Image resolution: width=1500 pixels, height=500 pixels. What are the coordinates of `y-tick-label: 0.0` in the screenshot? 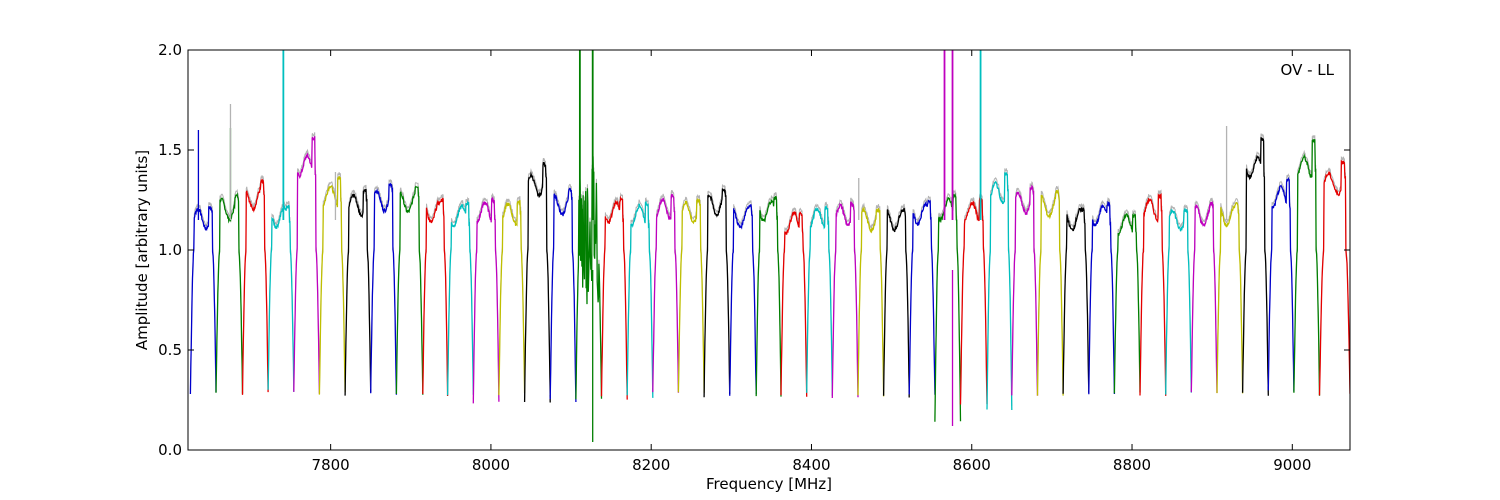 It's located at (170, 450).